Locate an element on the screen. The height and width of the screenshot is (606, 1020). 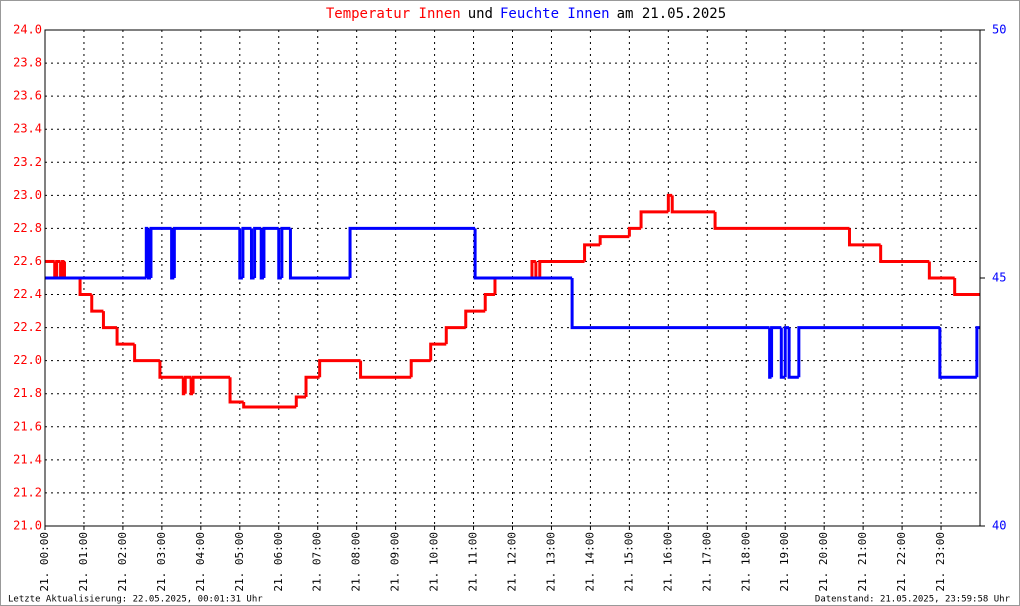
x-tick-label: 21. 08:00 is located at coordinates (356, 562).